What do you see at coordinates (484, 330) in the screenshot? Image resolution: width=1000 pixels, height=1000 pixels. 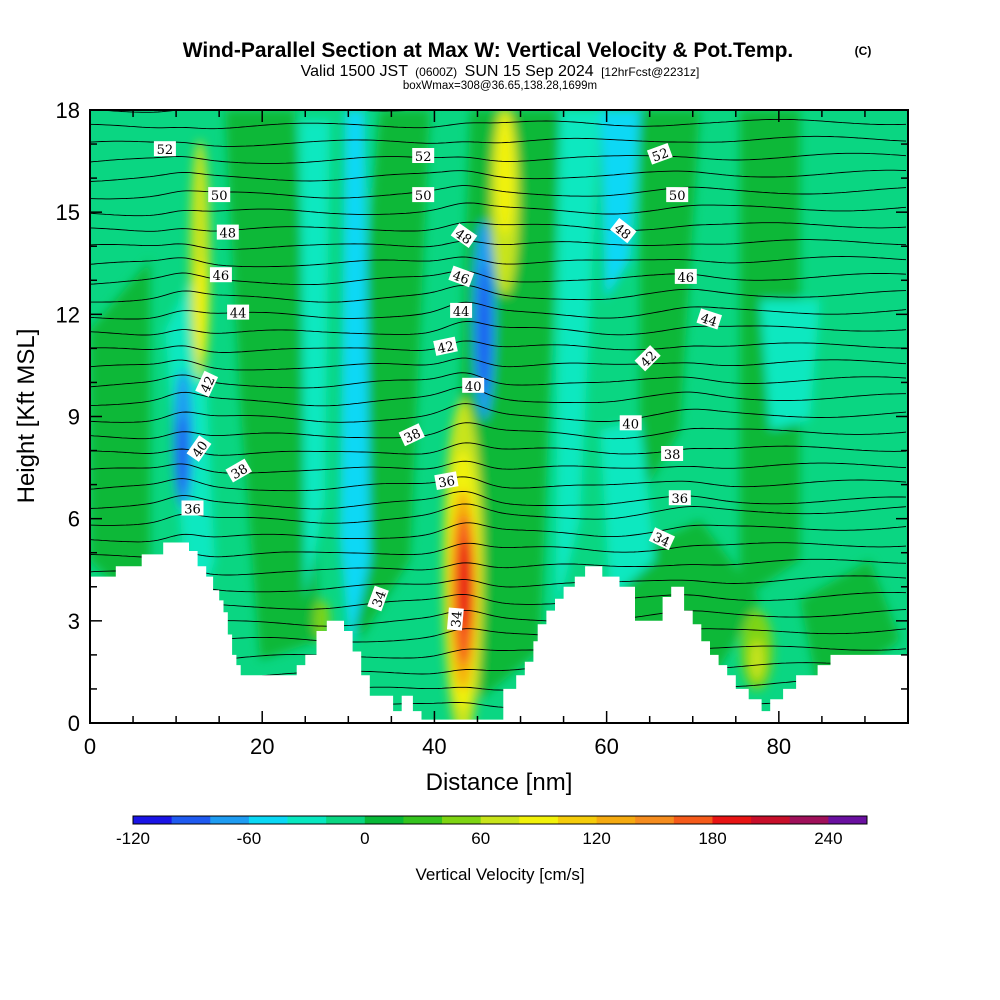 I see `downdraft-core-central-center` at bounding box center [484, 330].